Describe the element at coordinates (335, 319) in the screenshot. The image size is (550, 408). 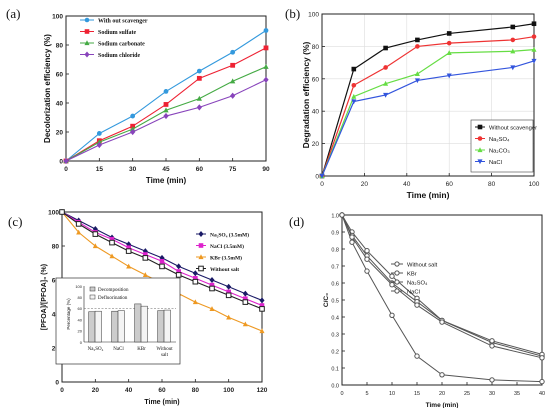
I see `y-tick-label: 0.4` at that location.